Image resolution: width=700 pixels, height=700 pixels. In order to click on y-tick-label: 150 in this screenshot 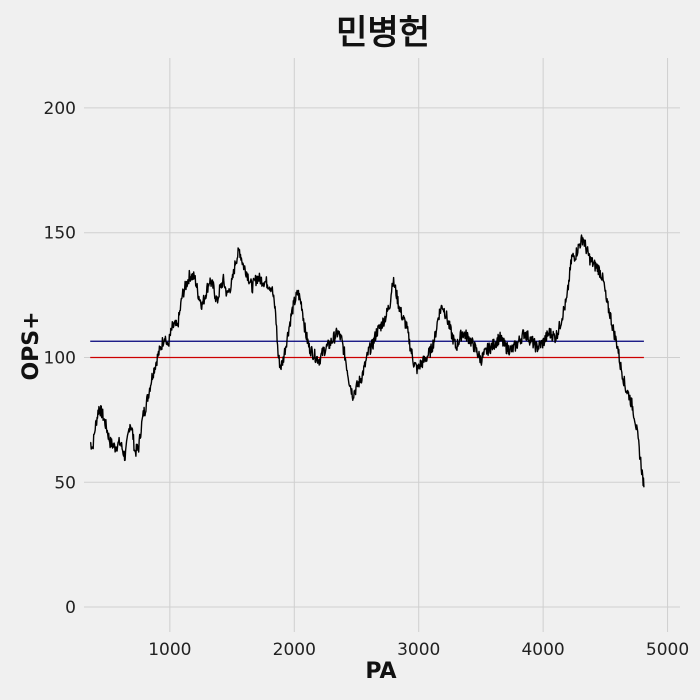, I will do `click(60, 234)`.